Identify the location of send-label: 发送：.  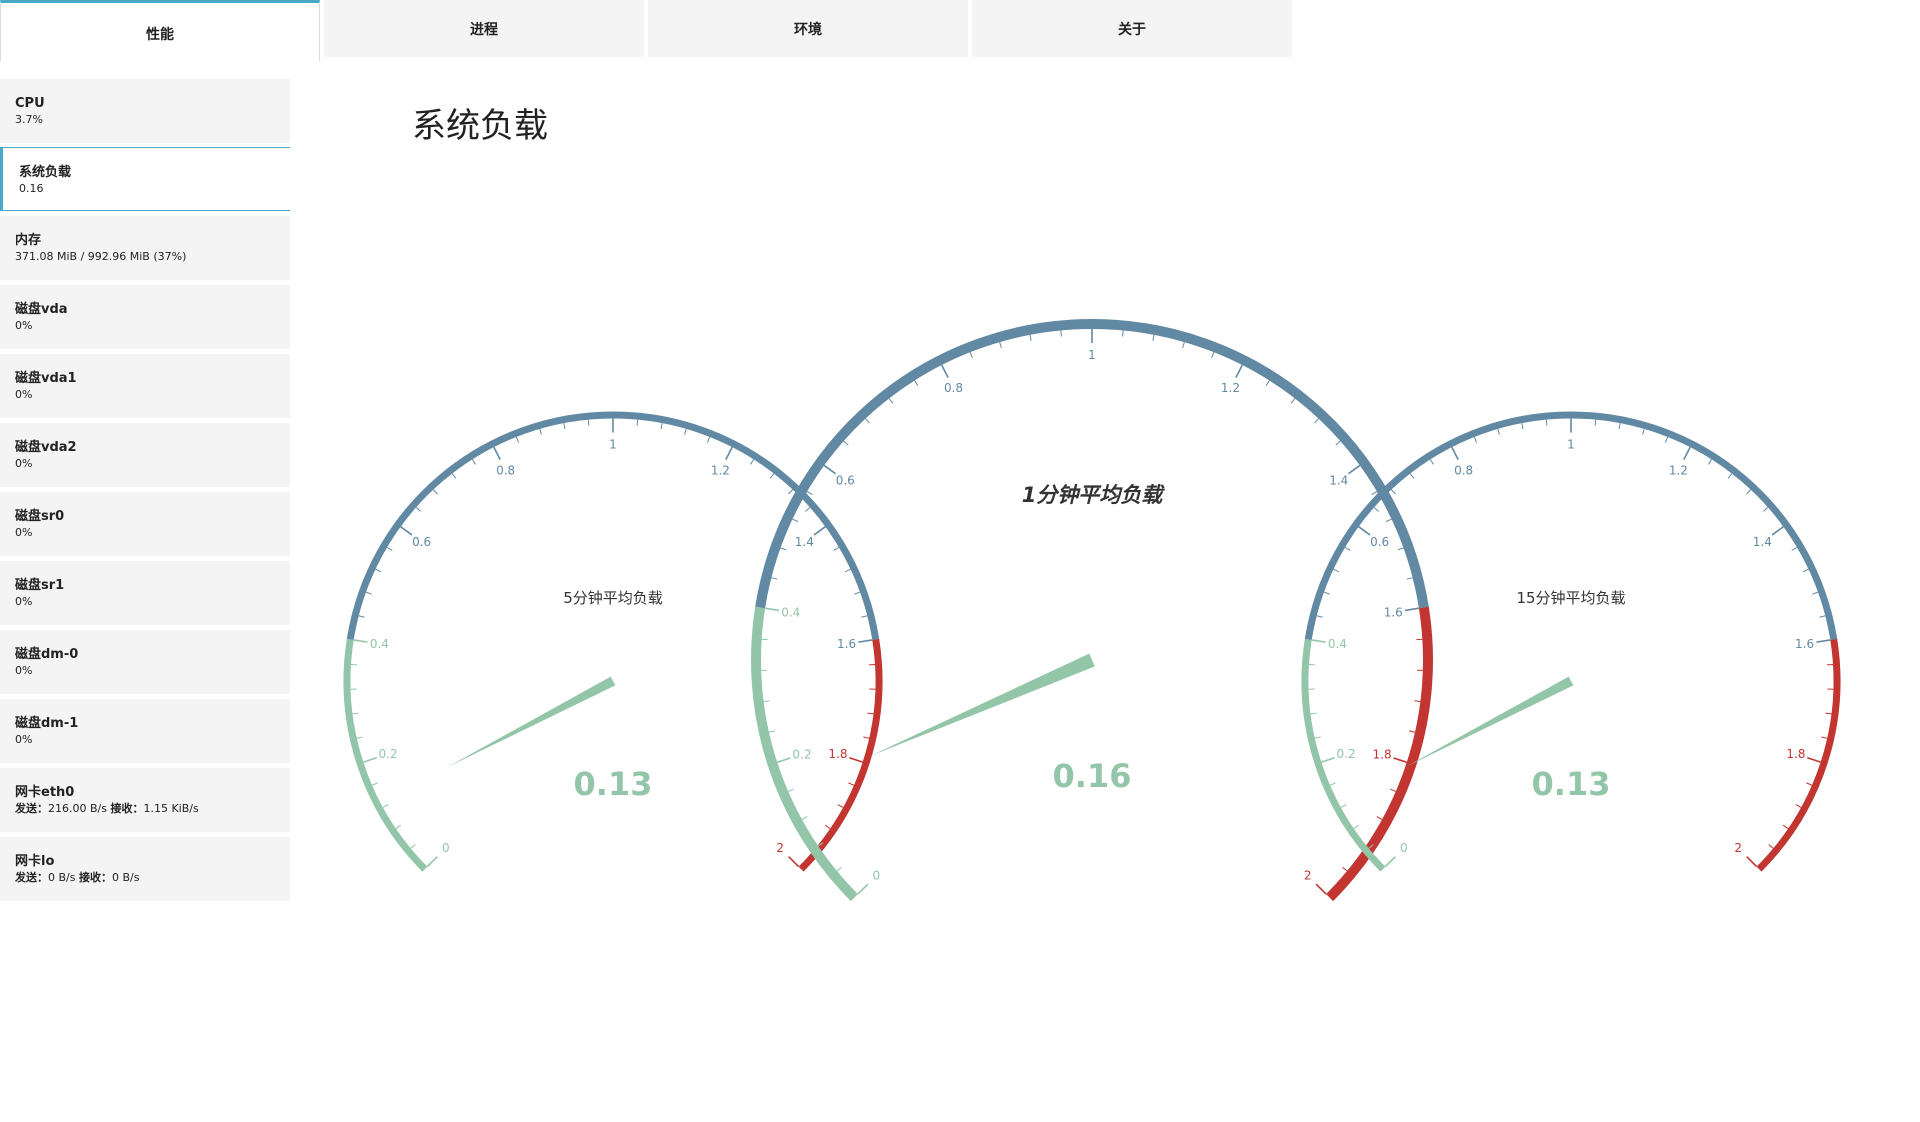
(31, 808).